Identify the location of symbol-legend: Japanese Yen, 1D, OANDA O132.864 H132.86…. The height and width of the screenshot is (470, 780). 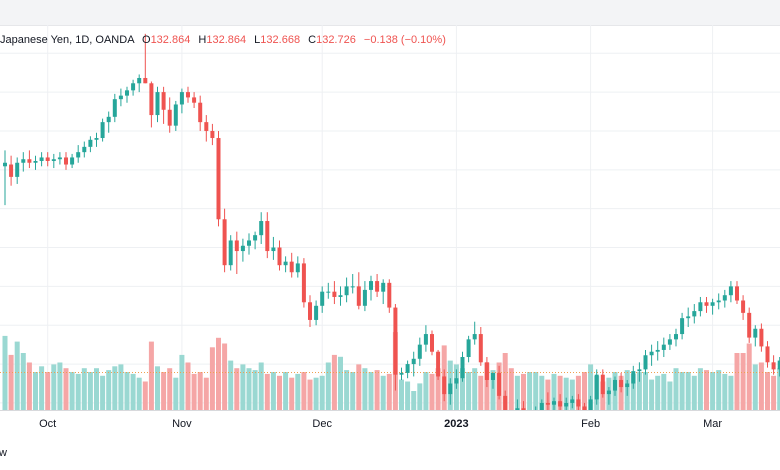
(223, 40).